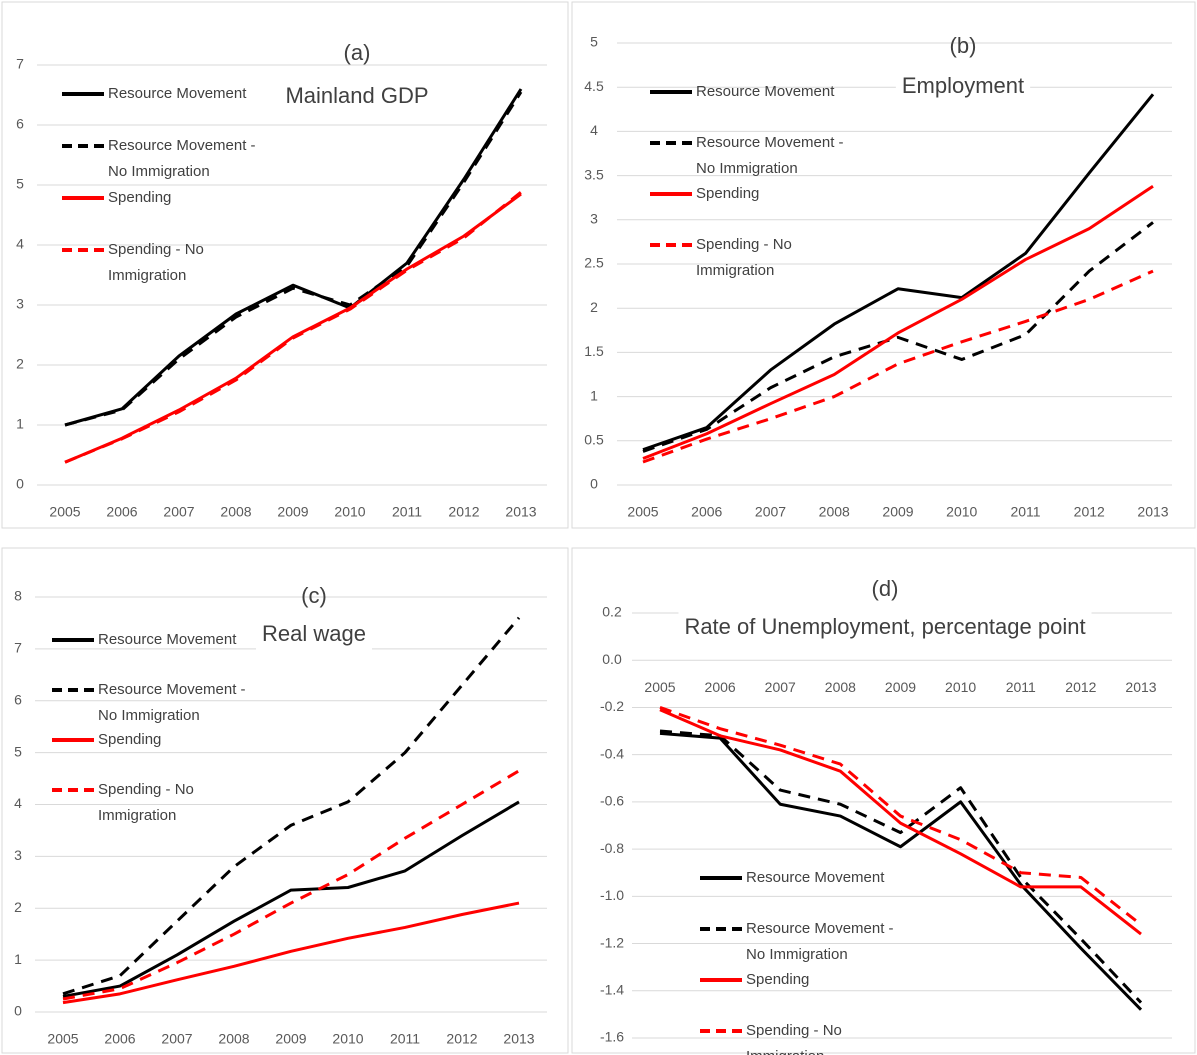 The height and width of the screenshot is (1055, 1197). What do you see at coordinates (594, 484) in the screenshot?
I see `y-tick-label: 0` at bounding box center [594, 484].